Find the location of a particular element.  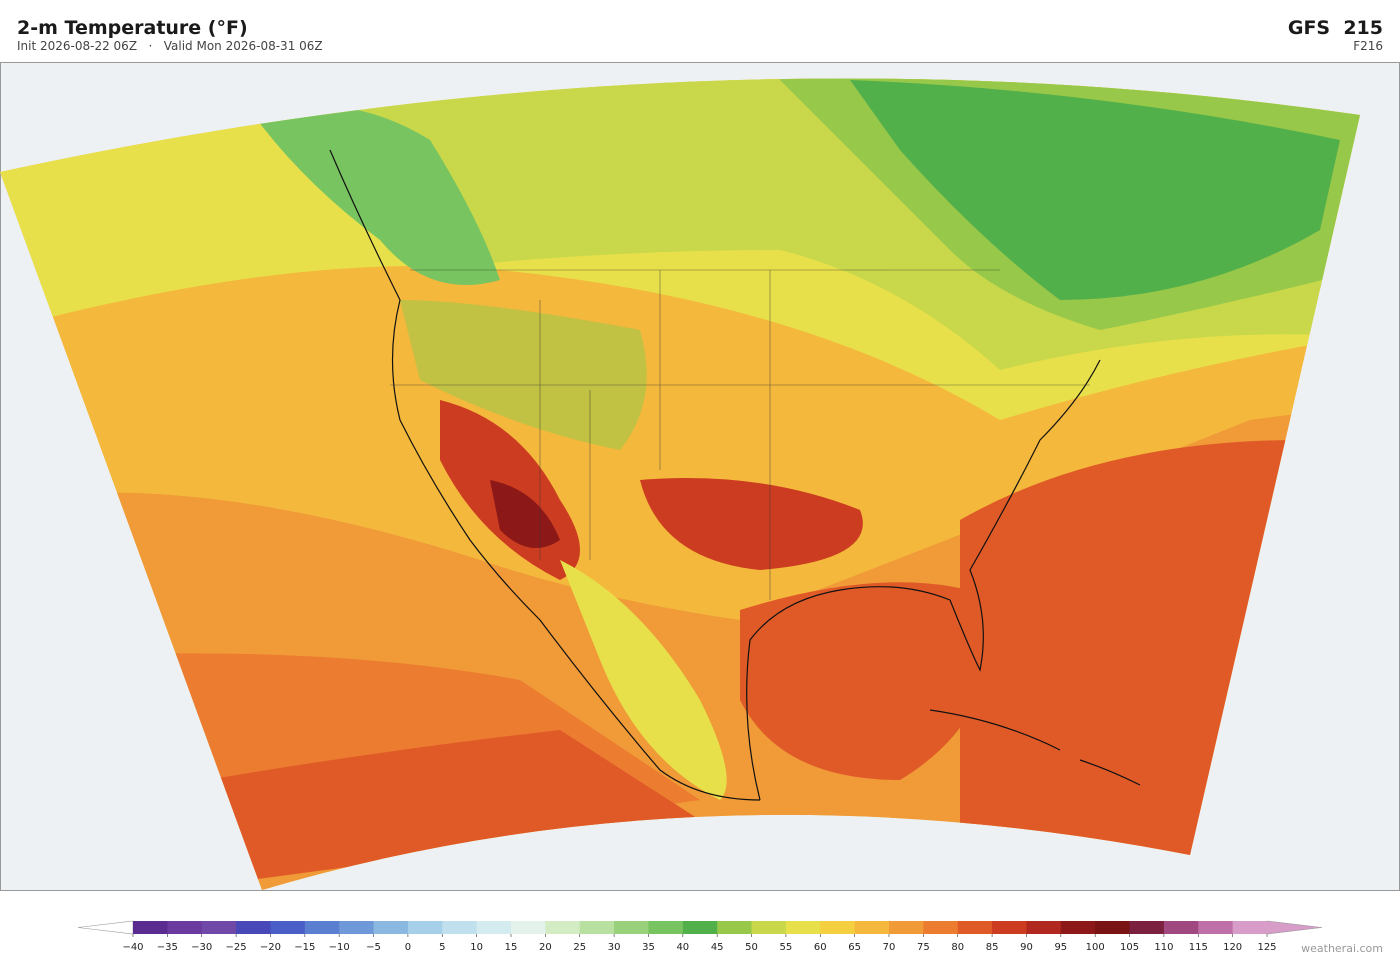

colorbar-tick-label: 10 is located at coordinates (476, 947).